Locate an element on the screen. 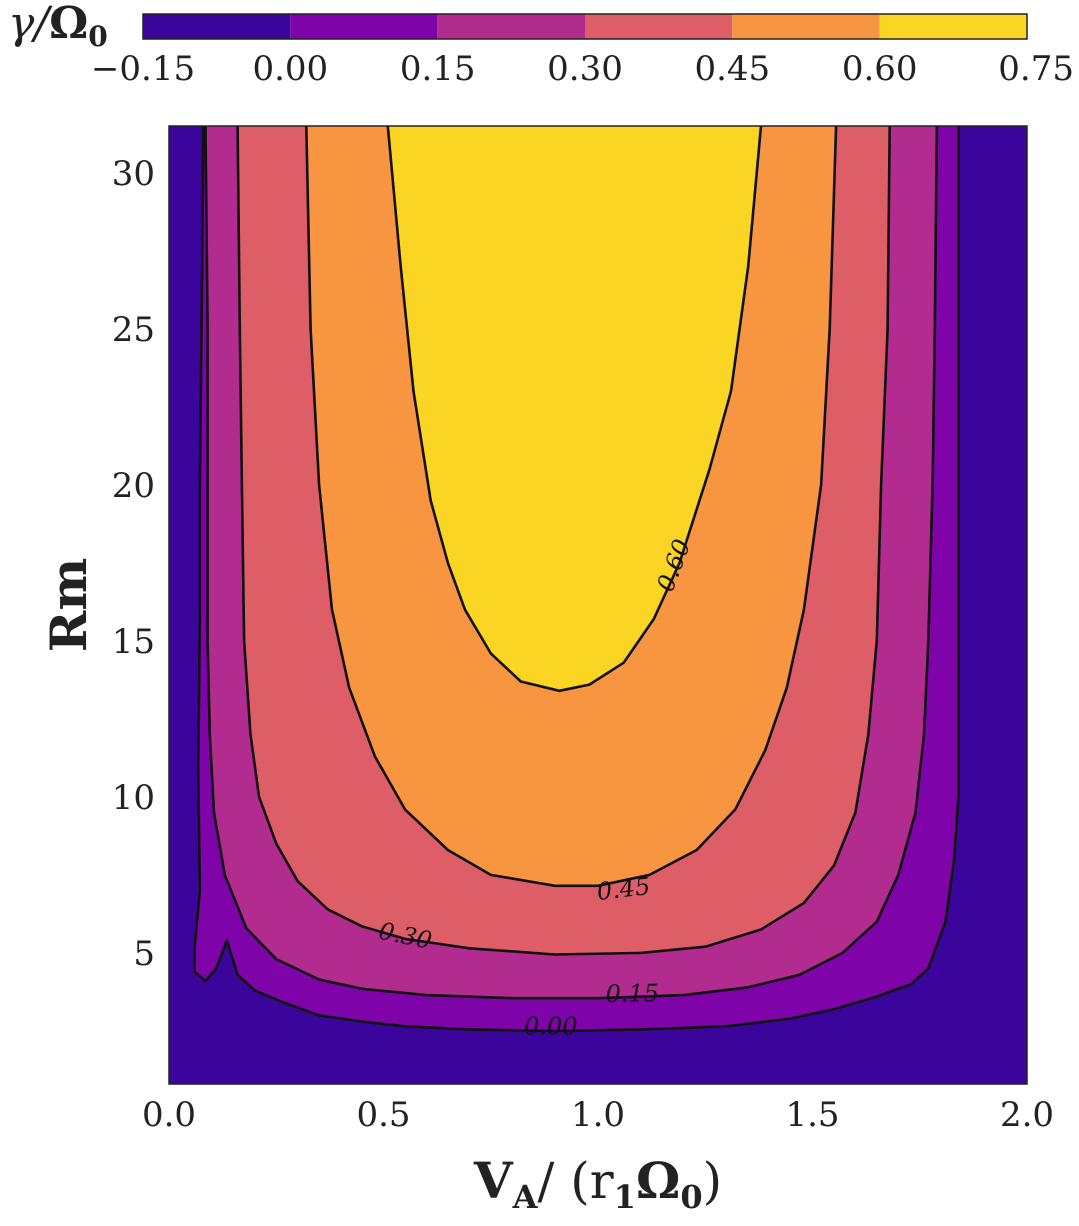 The image size is (1079, 1226). contour-label-text: 0.00 is located at coordinates (550, 1026).